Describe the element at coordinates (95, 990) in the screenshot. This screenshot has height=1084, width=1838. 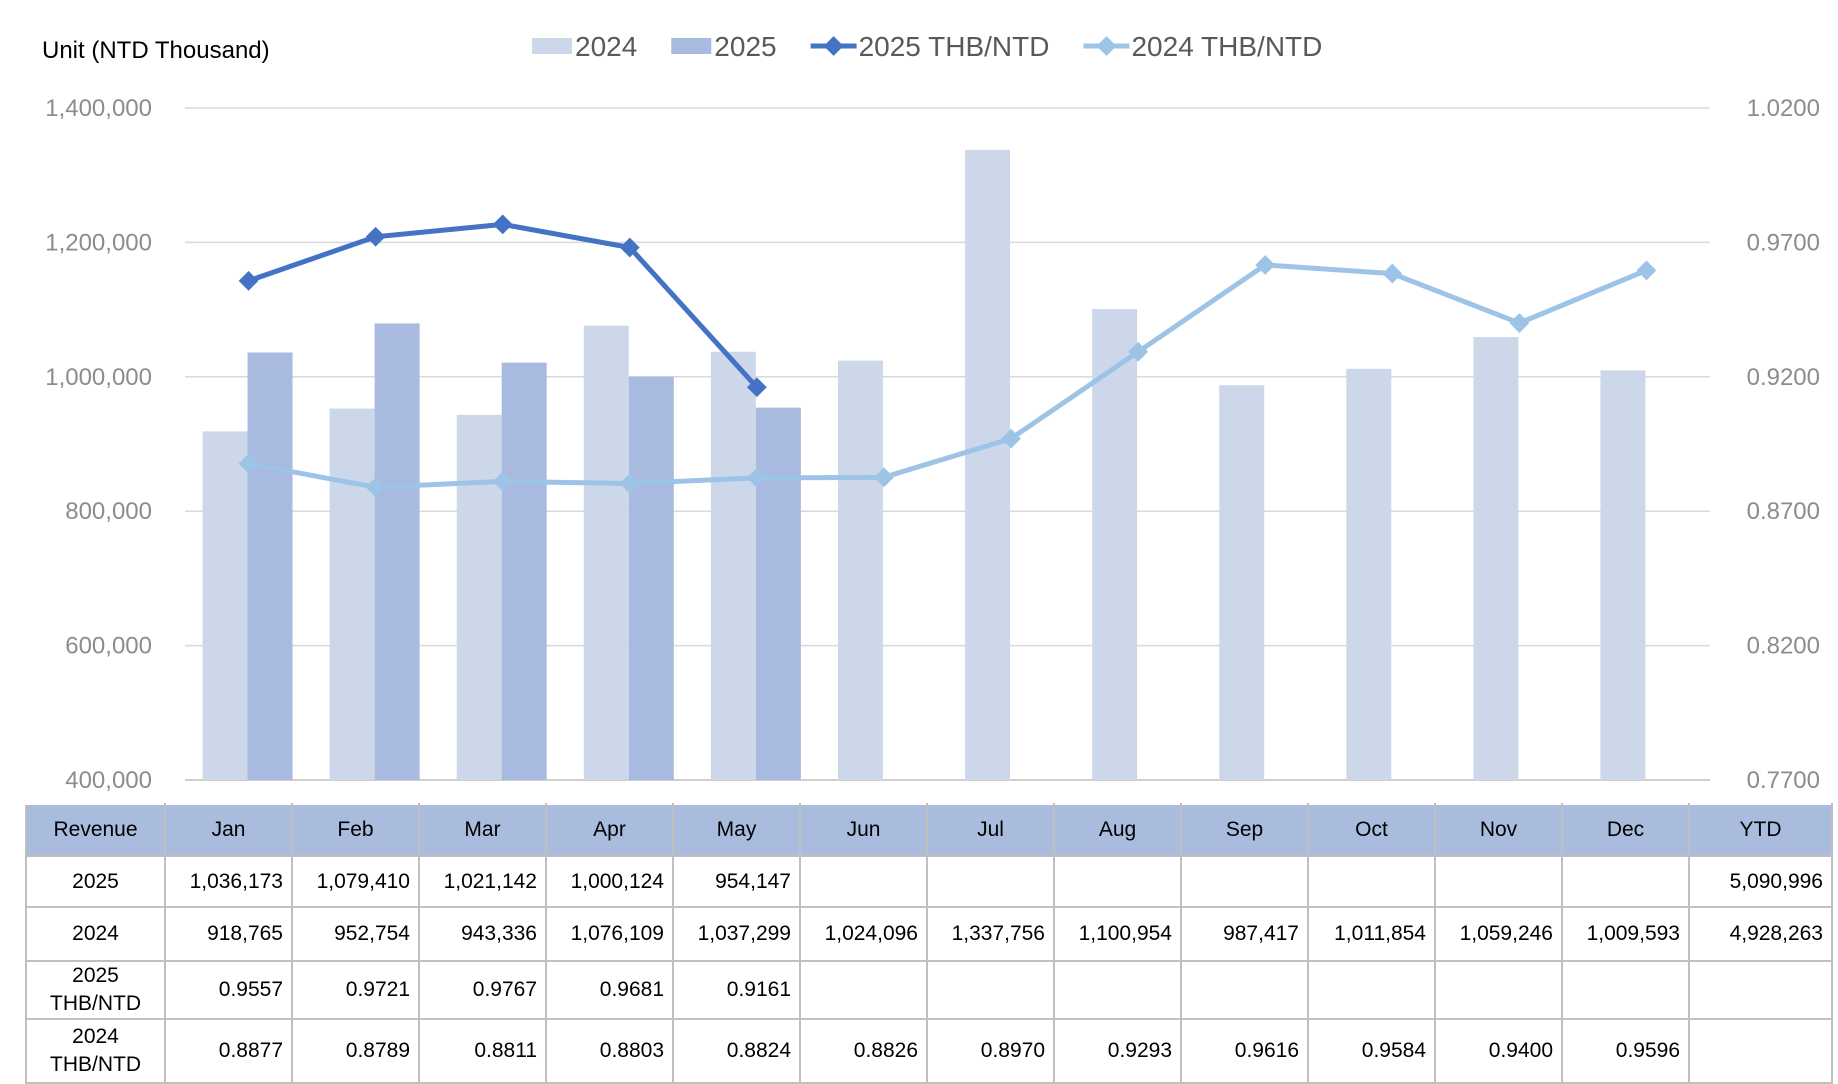
I see `table-row-header: 2025 THB/NTD` at that location.